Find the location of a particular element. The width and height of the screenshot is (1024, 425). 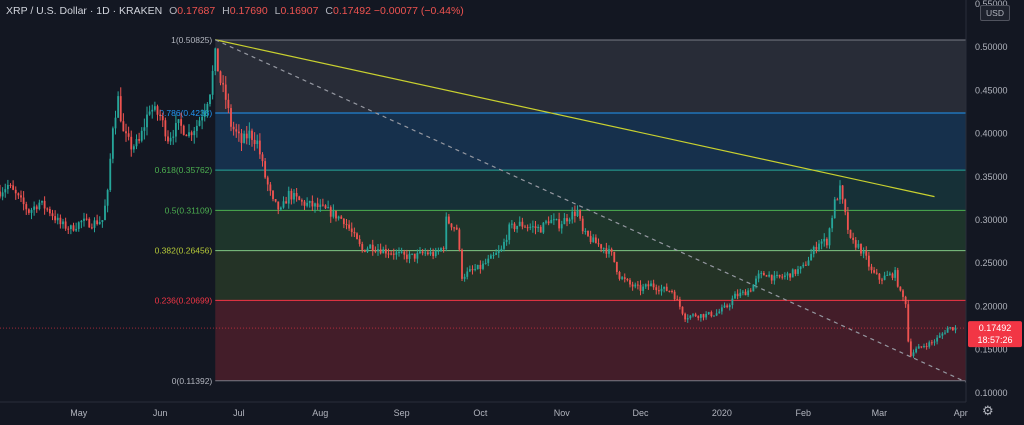

price-tick-label: 0.15000 is located at coordinates (991, 350).